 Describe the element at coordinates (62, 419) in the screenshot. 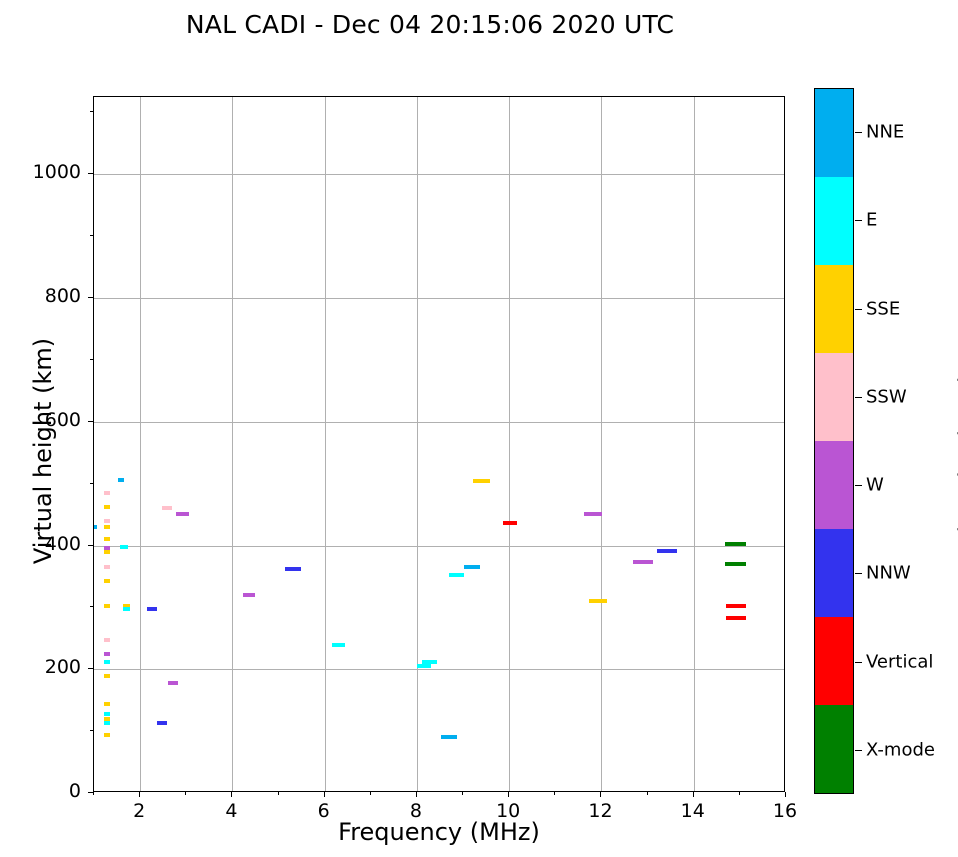

I see `y-axis-ticklabel: 600` at that location.